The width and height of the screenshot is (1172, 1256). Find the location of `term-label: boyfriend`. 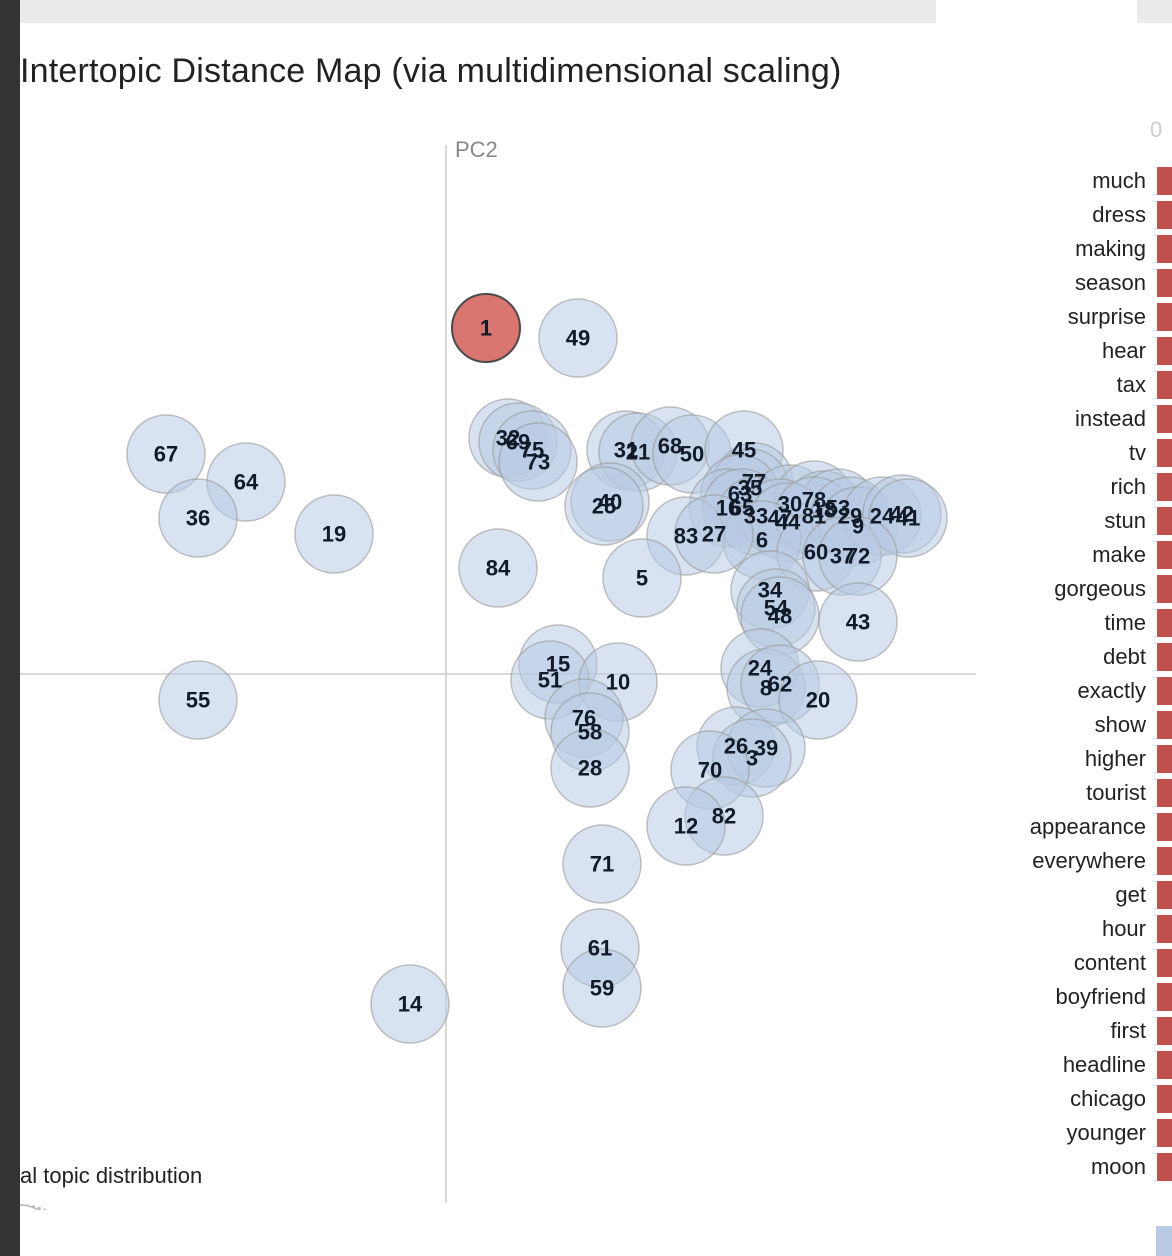

term-label: boyfriend is located at coordinates (1100, 996).